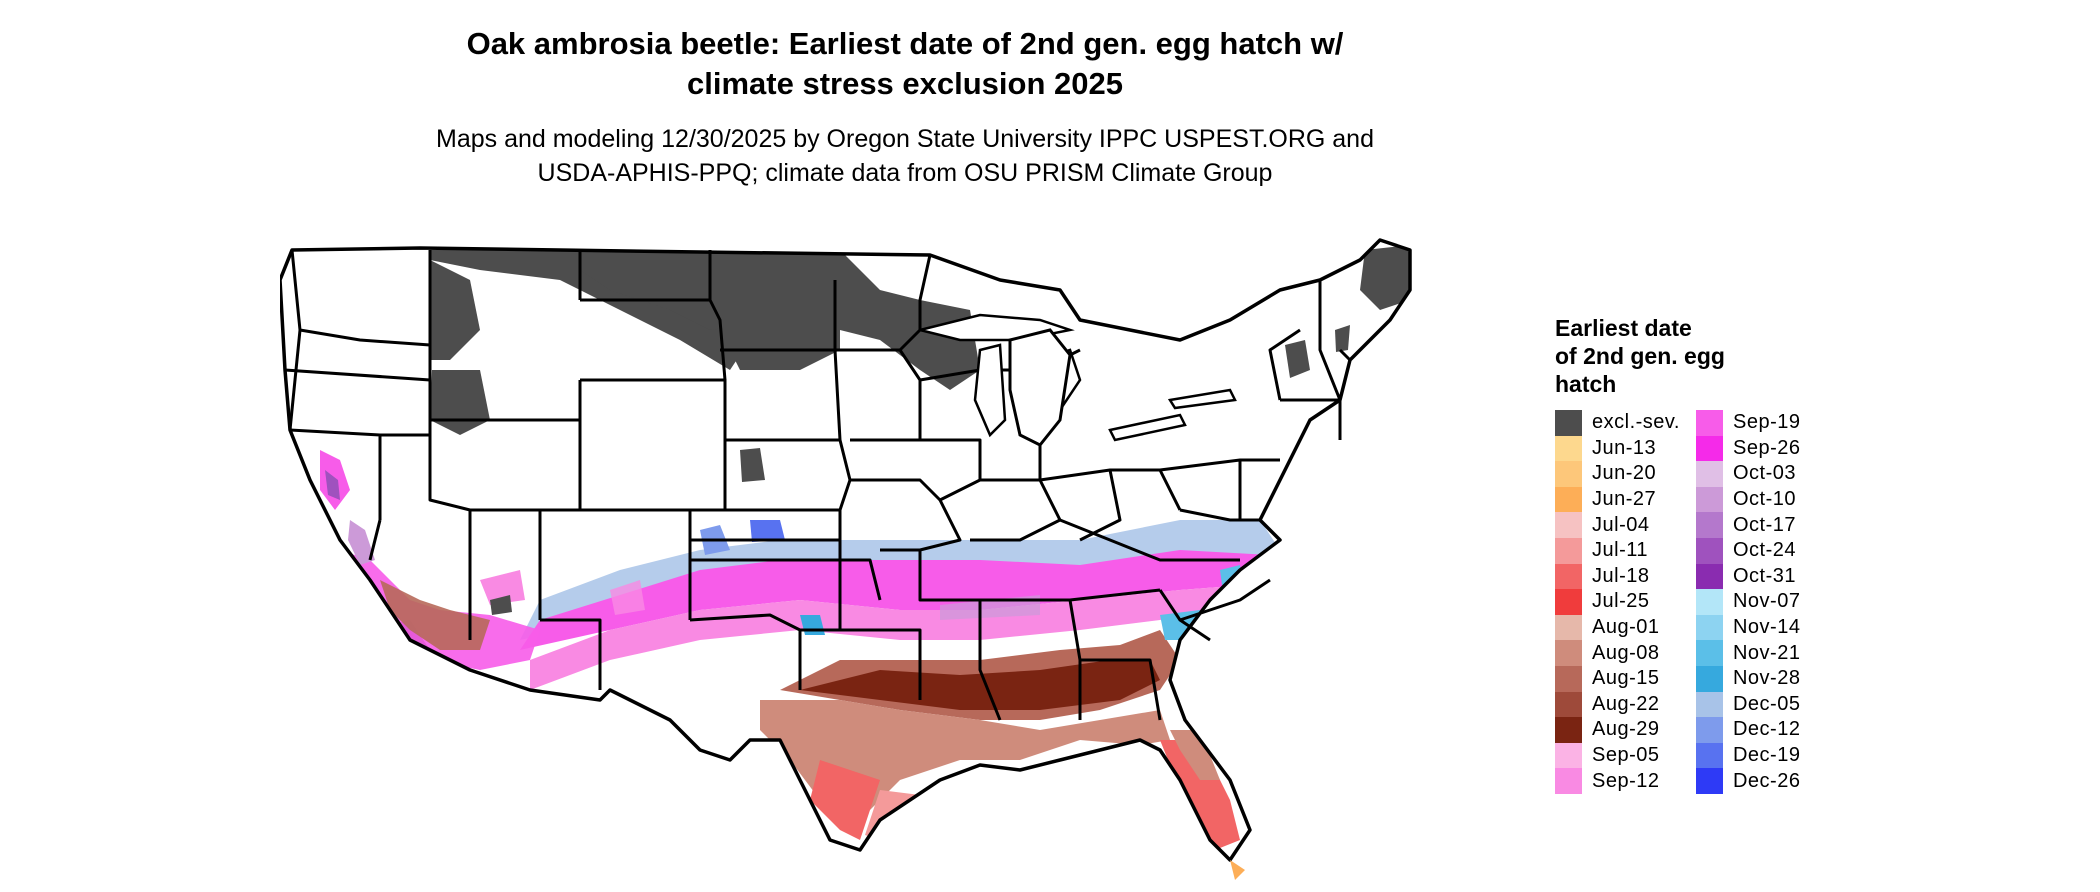 The image size is (2100, 892). What do you see at coordinates (1626, 755) in the screenshot?
I see `legend-label: Sep-05` at bounding box center [1626, 755].